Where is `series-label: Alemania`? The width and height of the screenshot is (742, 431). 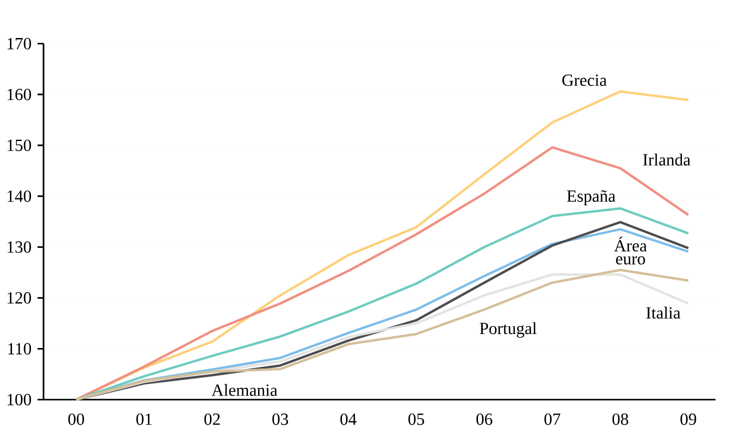 series-label: Alemania is located at coordinates (245, 390).